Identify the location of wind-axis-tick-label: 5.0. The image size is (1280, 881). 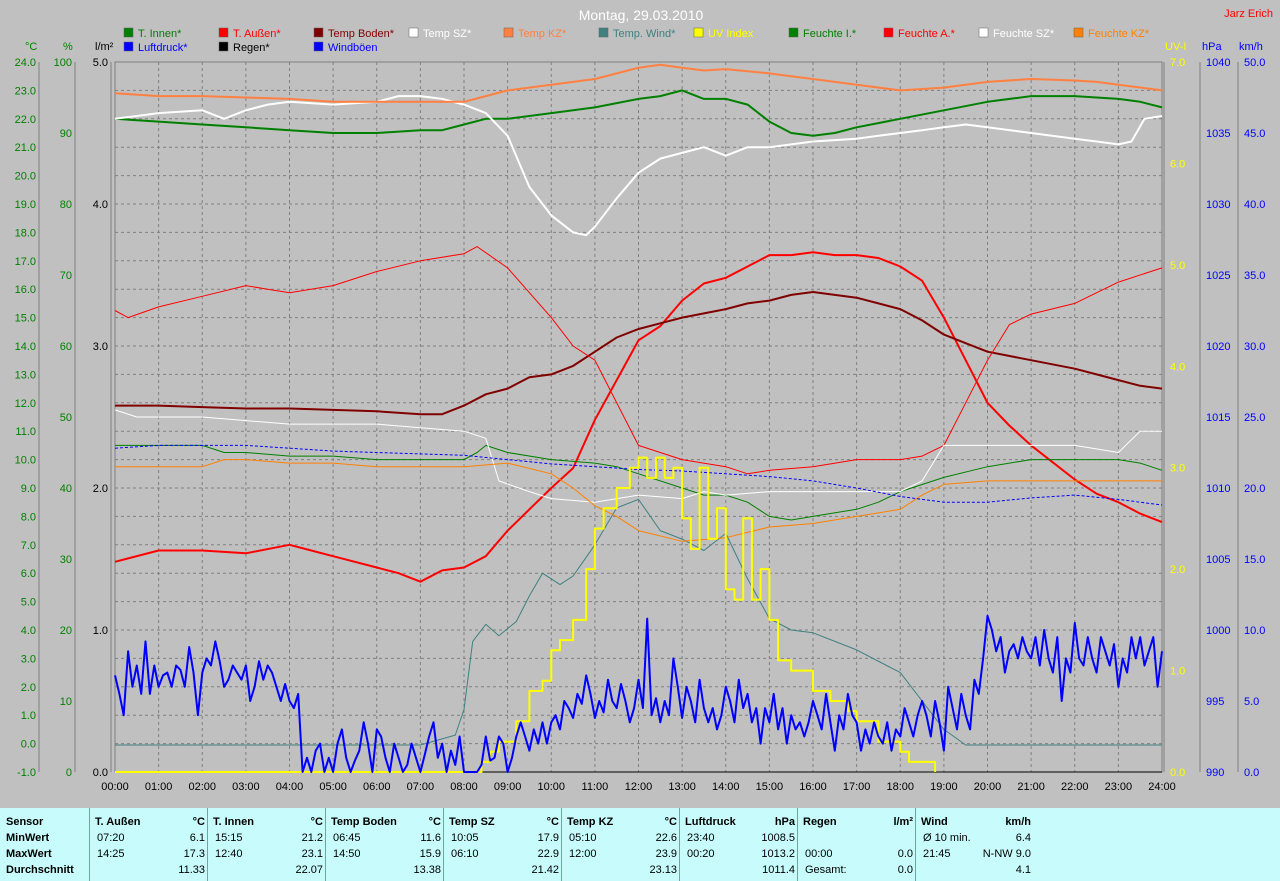
(1251, 702).